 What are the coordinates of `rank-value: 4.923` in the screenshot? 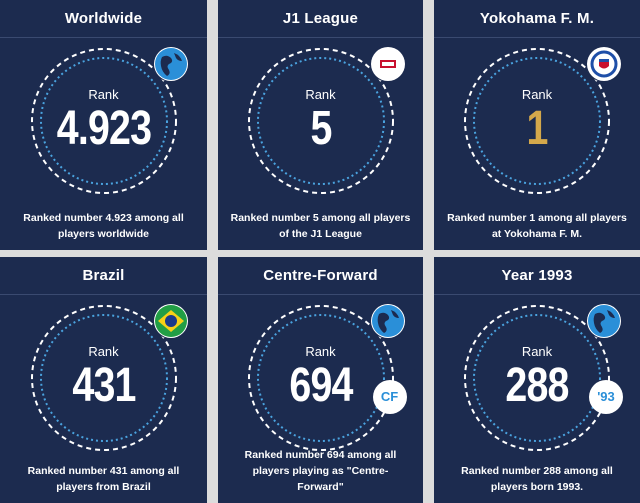 It's located at (103, 128).